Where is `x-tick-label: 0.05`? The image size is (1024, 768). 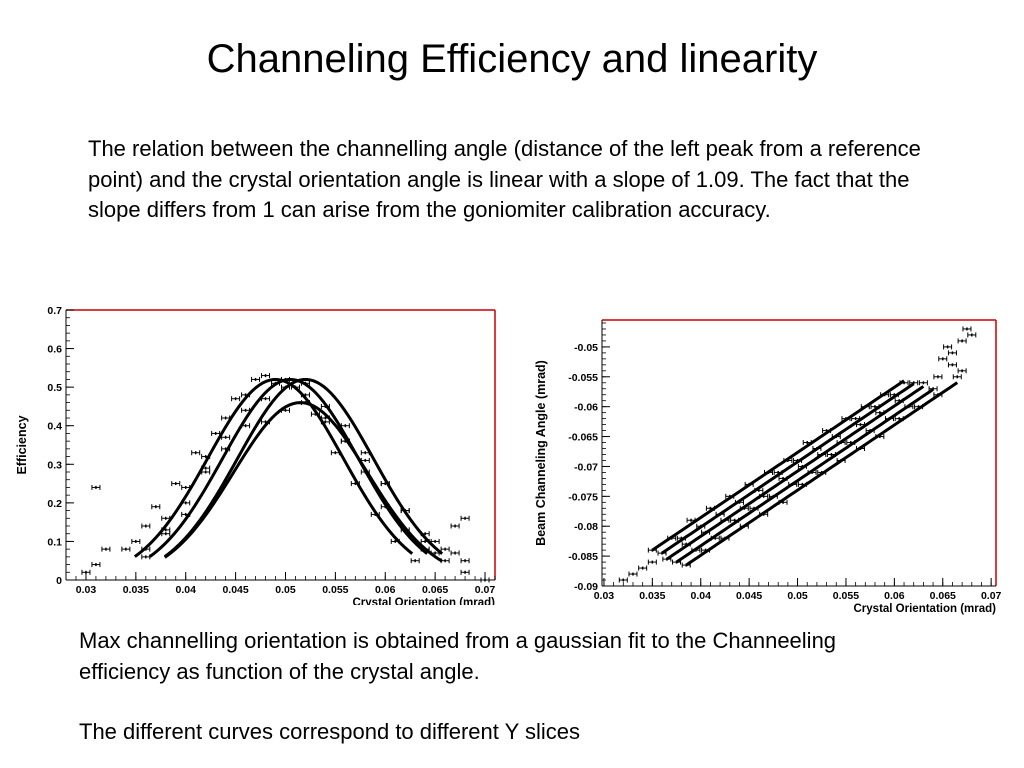
x-tick-label: 0.05 is located at coordinates (797, 596).